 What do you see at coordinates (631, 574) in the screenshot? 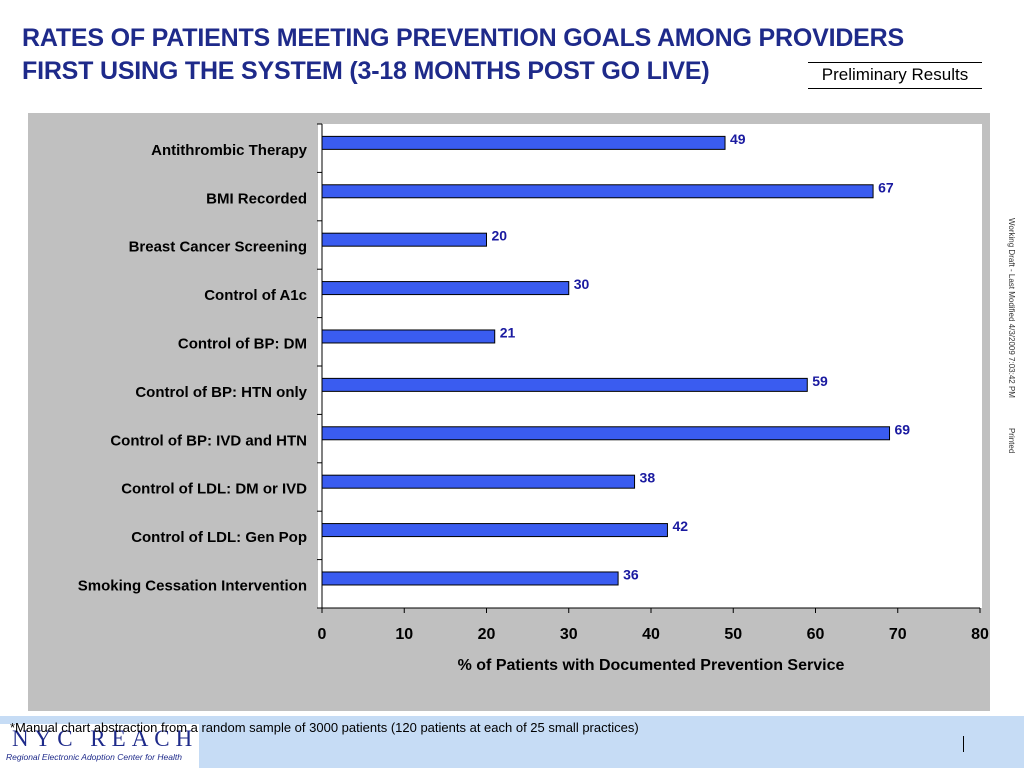
I see `data-label: 36` at bounding box center [631, 574].